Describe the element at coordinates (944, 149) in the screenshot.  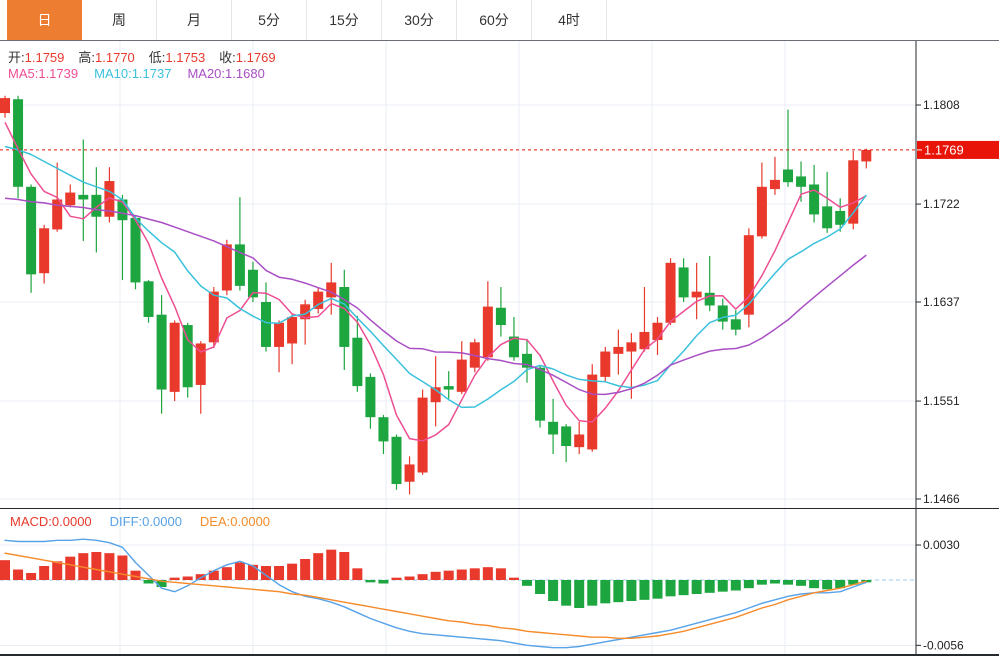
I see `svg-text: 1.1769` at that location.